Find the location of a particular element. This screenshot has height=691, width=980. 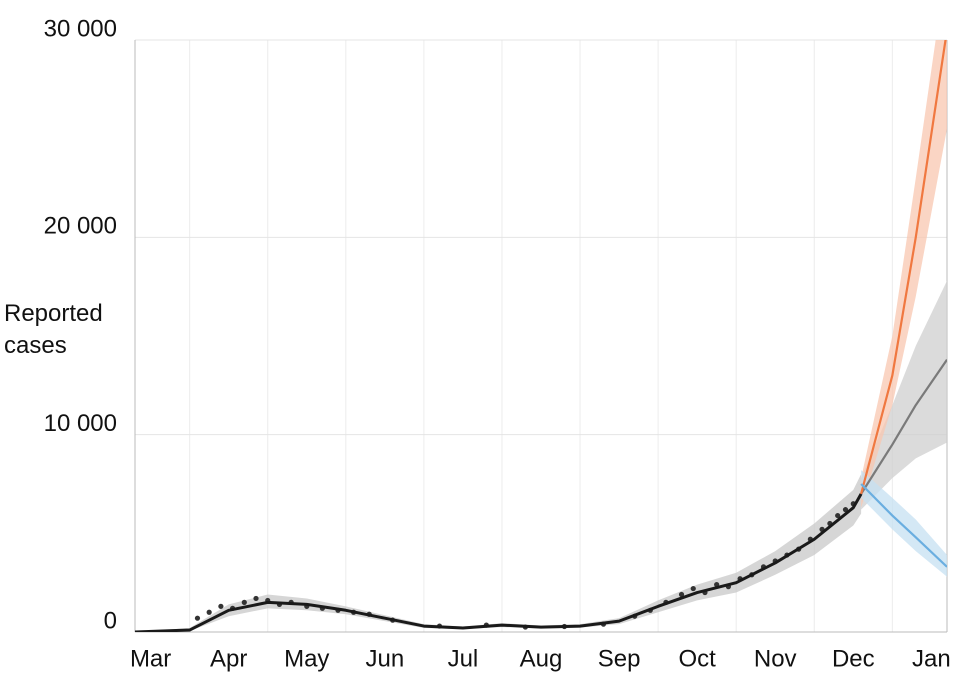

y-tick-label: 10 000 is located at coordinates (80, 423).